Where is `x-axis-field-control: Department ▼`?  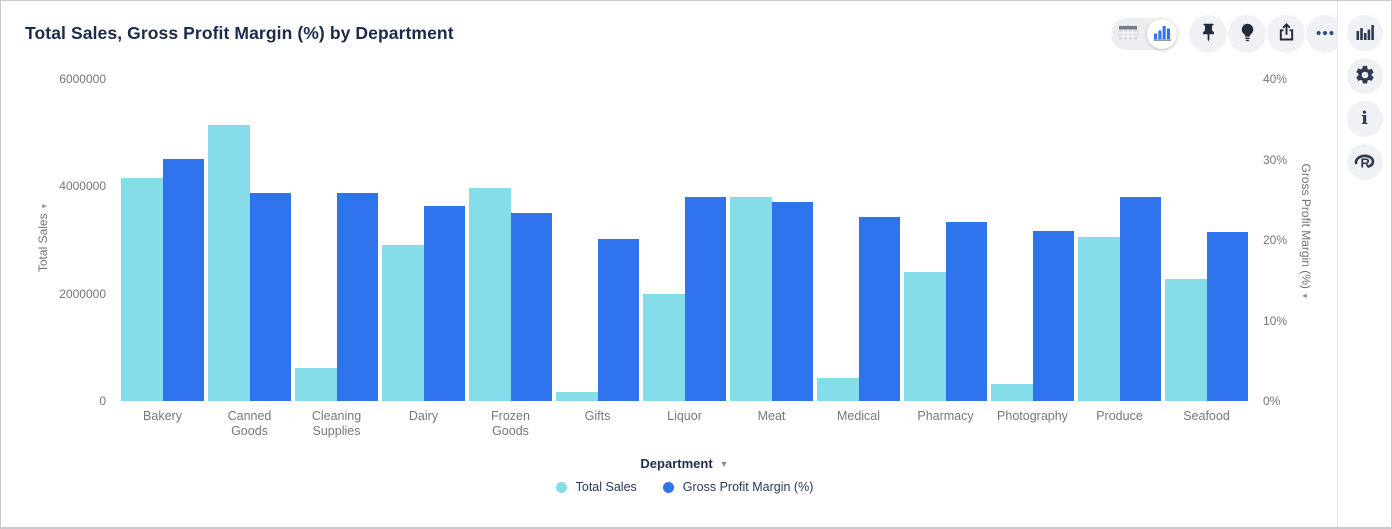 x-axis-field-control: Department ▼ is located at coordinates (684, 463).